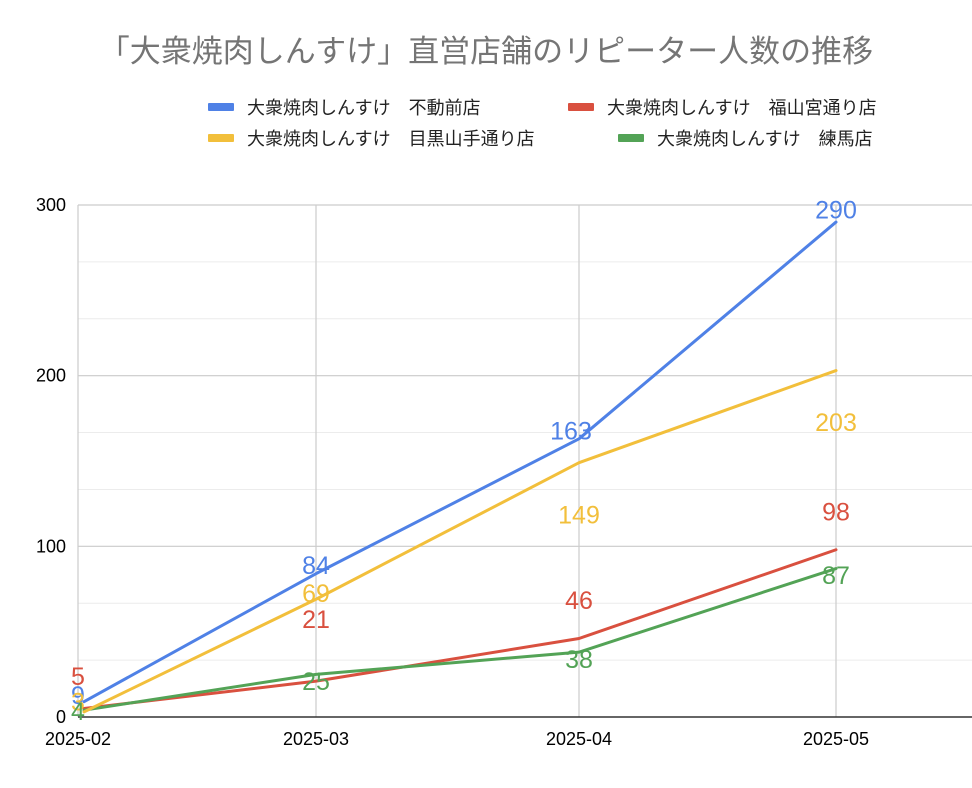 Image resolution: width=972 pixels, height=788 pixels. What do you see at coordinates (571, 431) in the screenshot?
I see `data-label: 163` at bounding box center [571, 431].